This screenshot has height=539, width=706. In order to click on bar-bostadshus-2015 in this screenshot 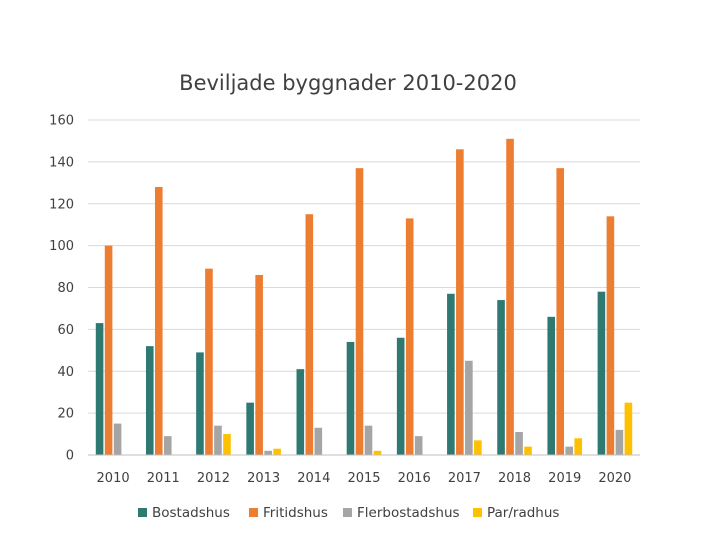, I will do `click(350, 398)`.